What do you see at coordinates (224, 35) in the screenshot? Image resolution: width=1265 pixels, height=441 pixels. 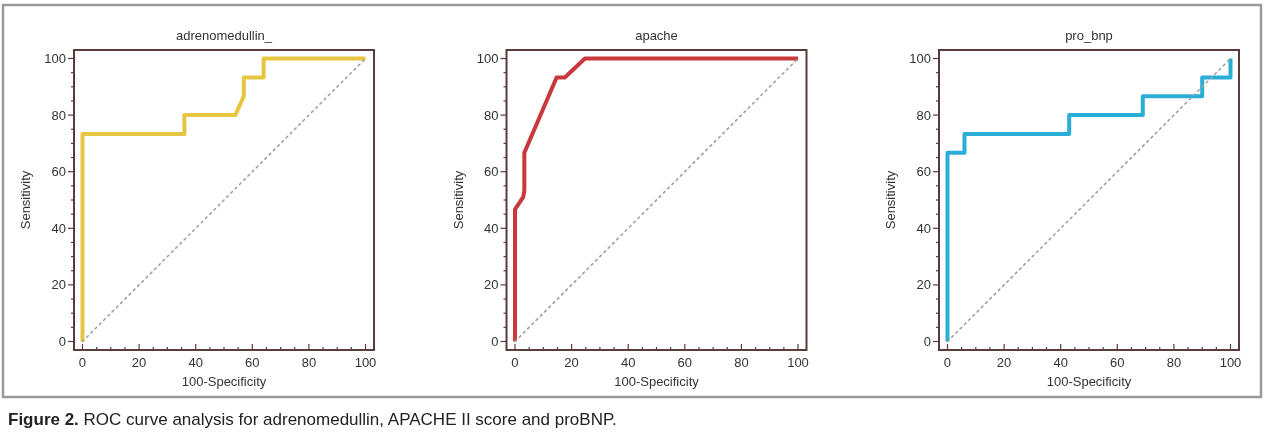 I see `chart-title: adrenomedullin_` at bounding box center [224, 35].